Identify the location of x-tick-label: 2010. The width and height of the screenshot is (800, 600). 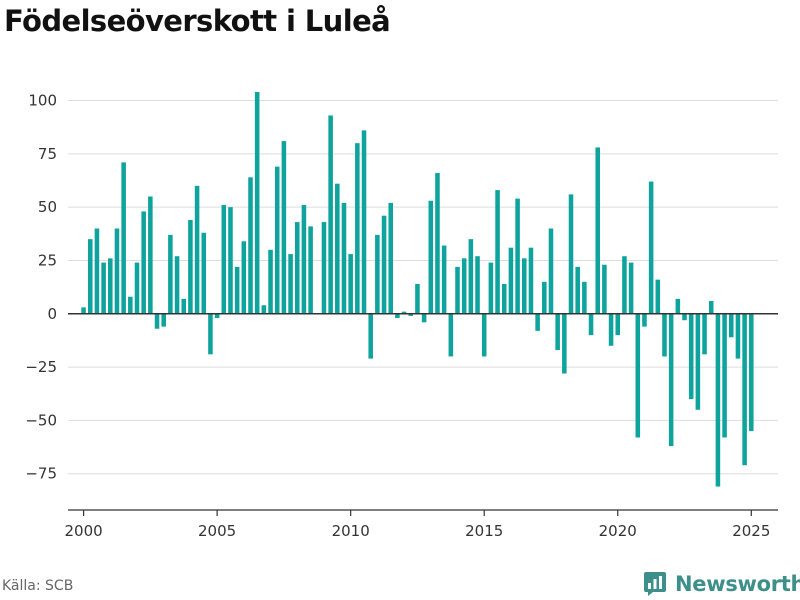
(351, 531).